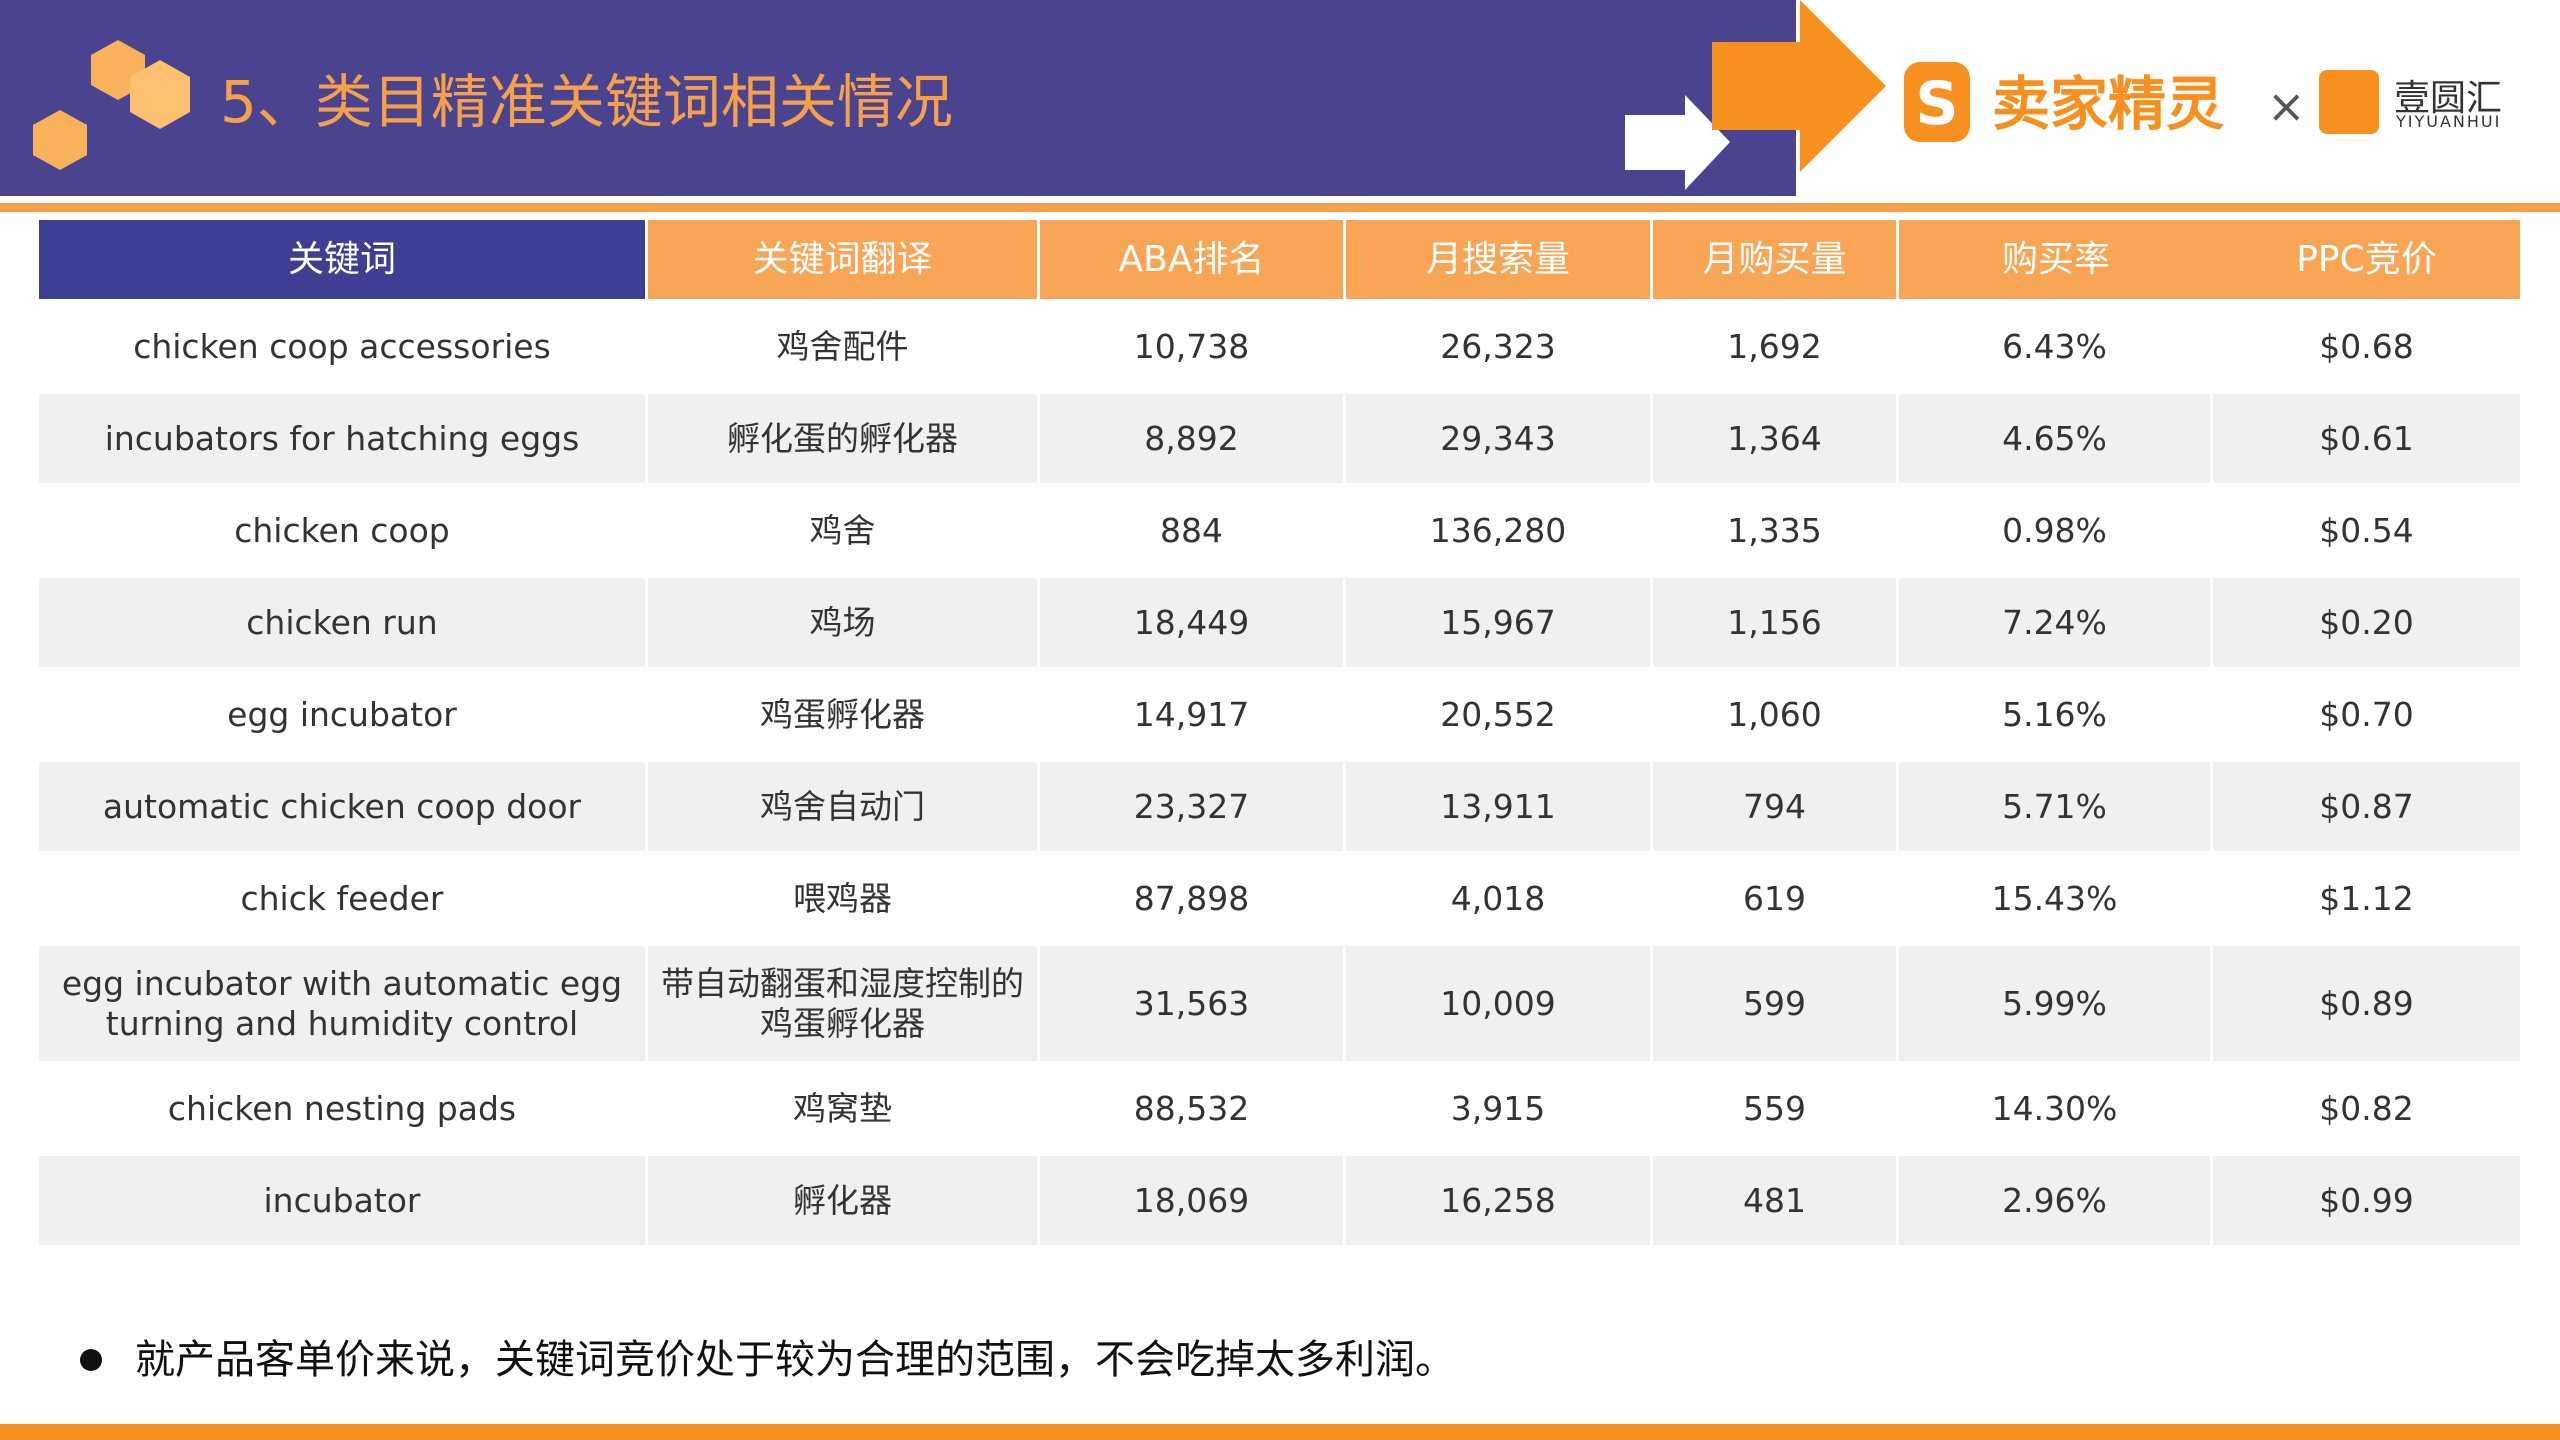 The height and width of the screenshot is (1440, 2560). I want to click on table-cell: 18,069, so click(1191, 1200).